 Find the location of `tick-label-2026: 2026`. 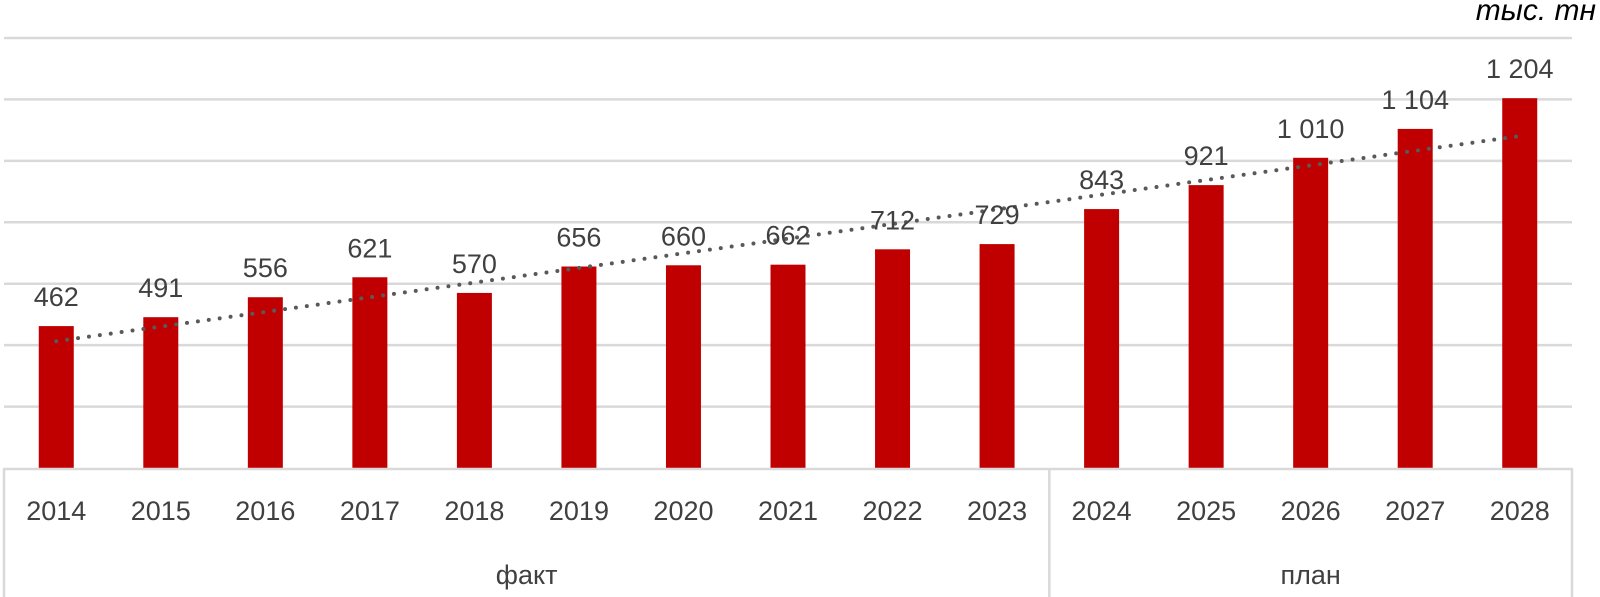

tick-label-2026: 2026 is located at coordinates (1311, 511).